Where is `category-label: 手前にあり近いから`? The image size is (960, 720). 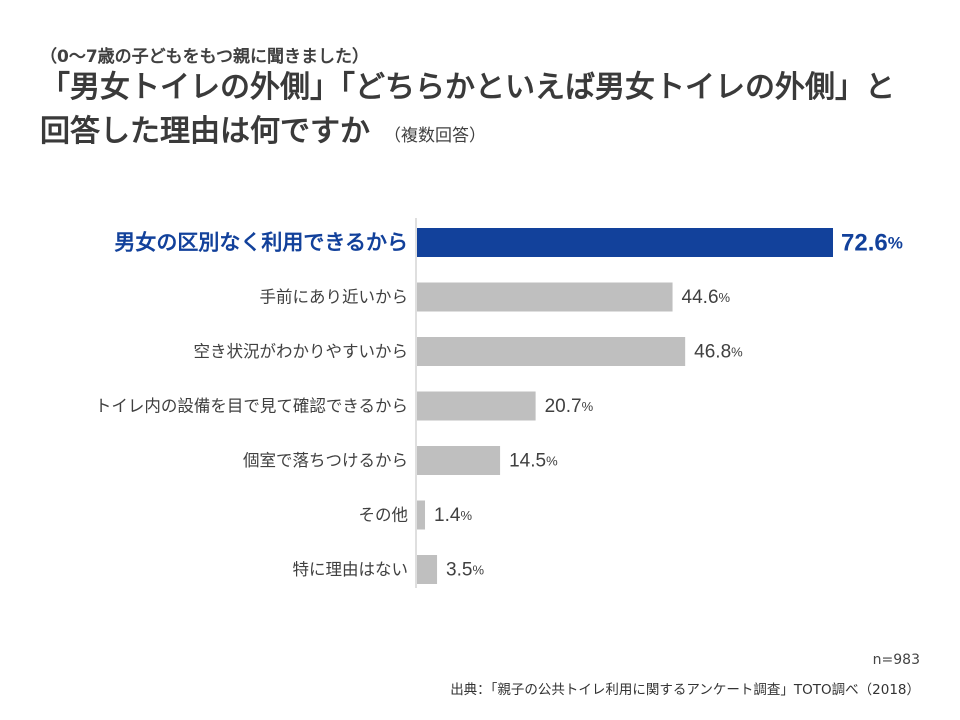 category-label: 手前にあり近いから is located at coordinates (334, 297).